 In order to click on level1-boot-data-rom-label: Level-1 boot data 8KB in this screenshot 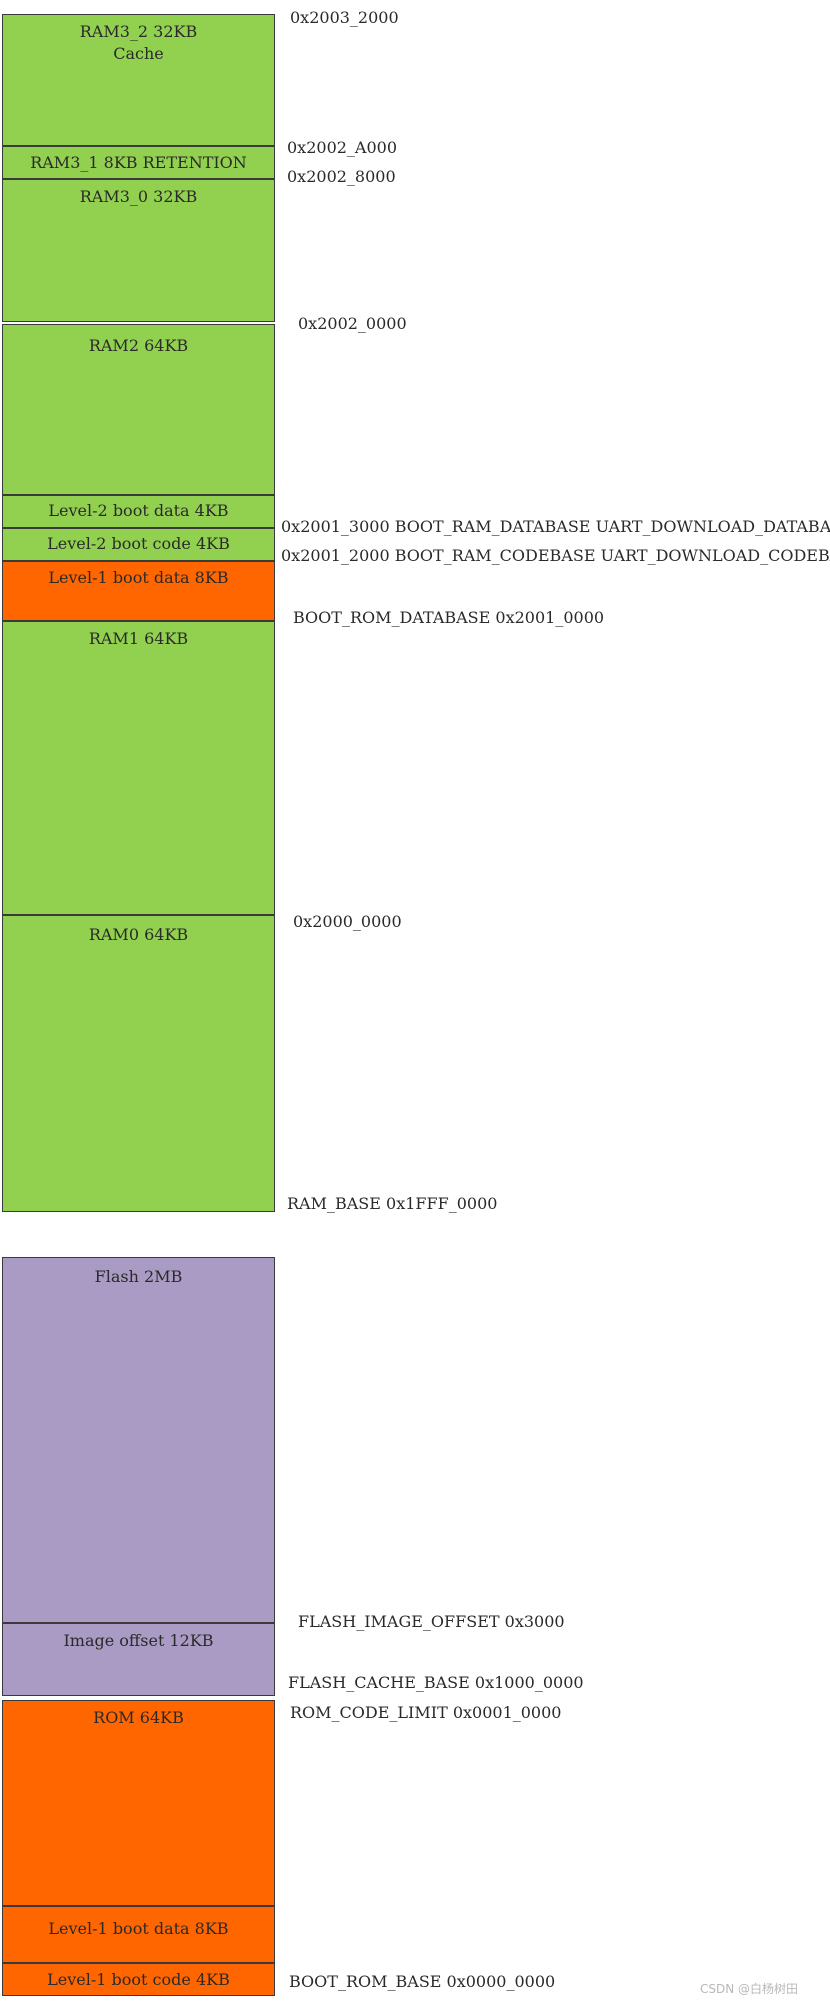, I will do `click(138, 1928)`.